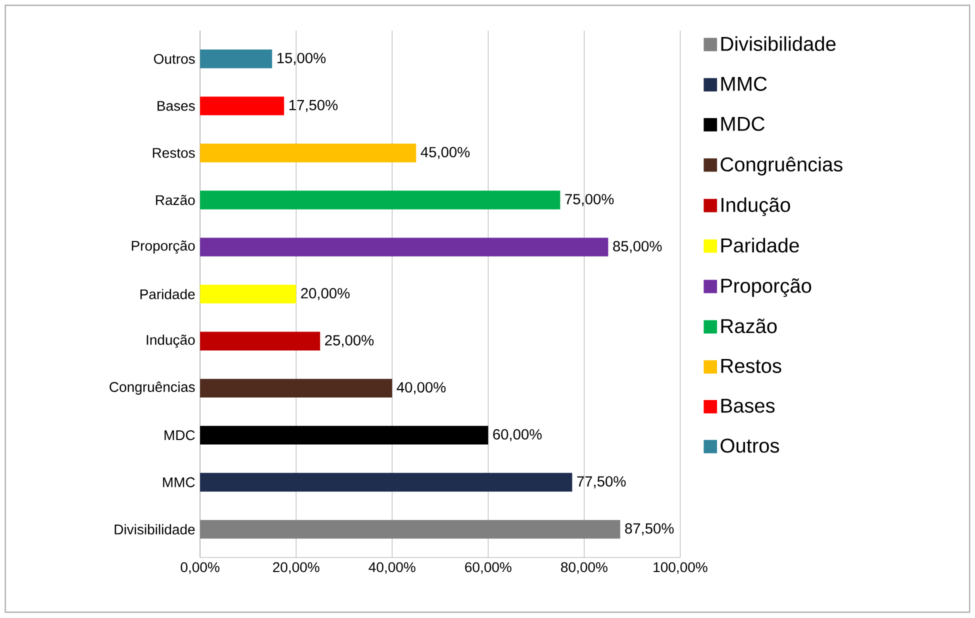 The width and height of the screenshot is (975, 618). Describe the element at coordinates (517, 435) in the screenshot. I see `data-label: 60,00%` at that location.